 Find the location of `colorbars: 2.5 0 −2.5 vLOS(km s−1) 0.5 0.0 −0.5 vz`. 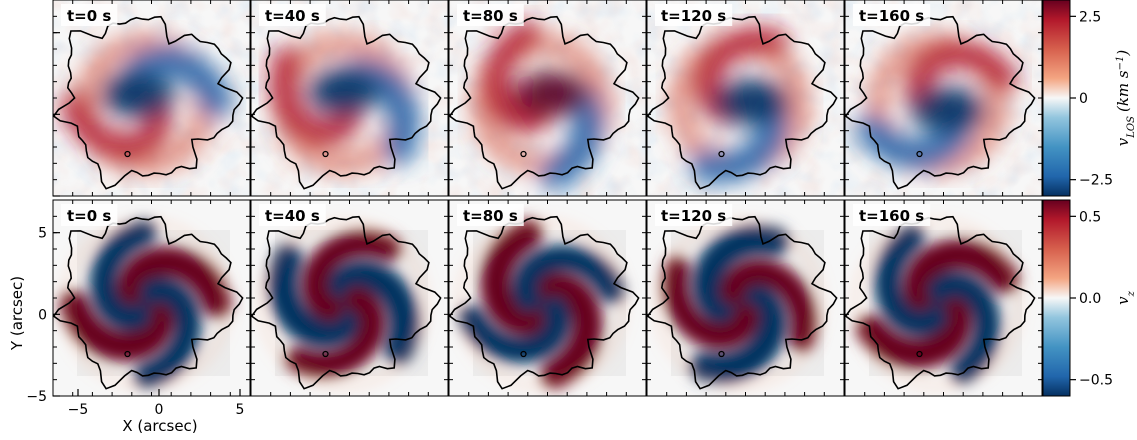

colorbars: 2.5 0 −2.5 vLOS(km s−1) 0.5 0.0 −0.5 vz is located at coordinates (1089, 198).